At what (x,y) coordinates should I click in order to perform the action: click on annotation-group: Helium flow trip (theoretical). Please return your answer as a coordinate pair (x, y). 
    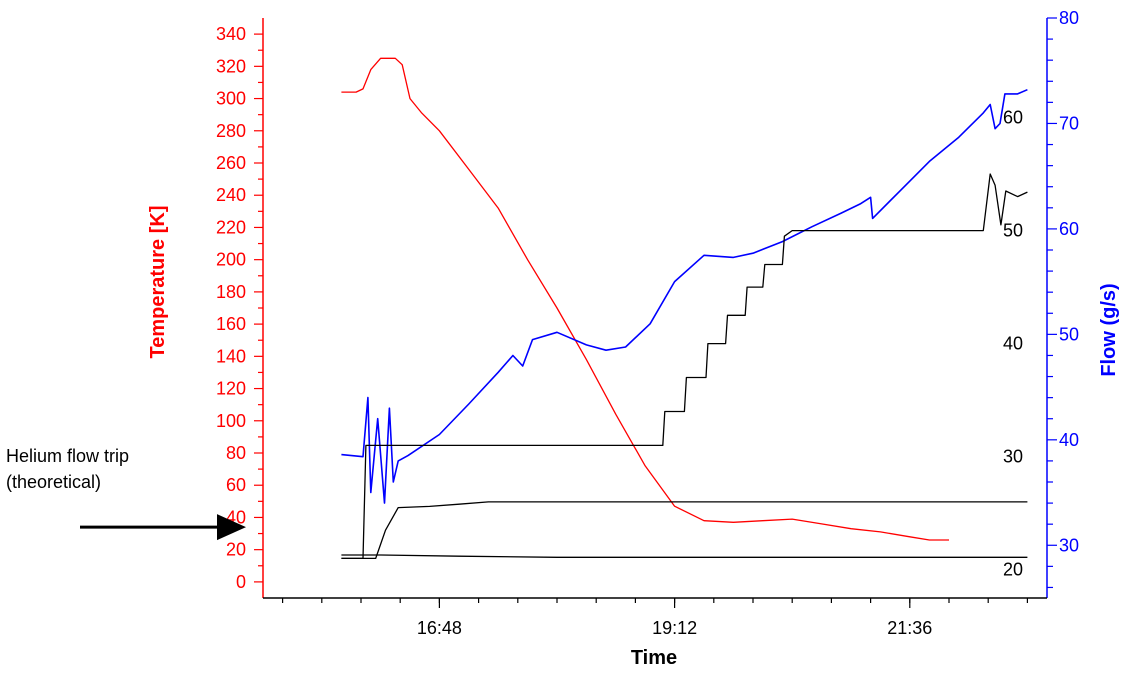
    Looking at the image, I should click on (126, 493).